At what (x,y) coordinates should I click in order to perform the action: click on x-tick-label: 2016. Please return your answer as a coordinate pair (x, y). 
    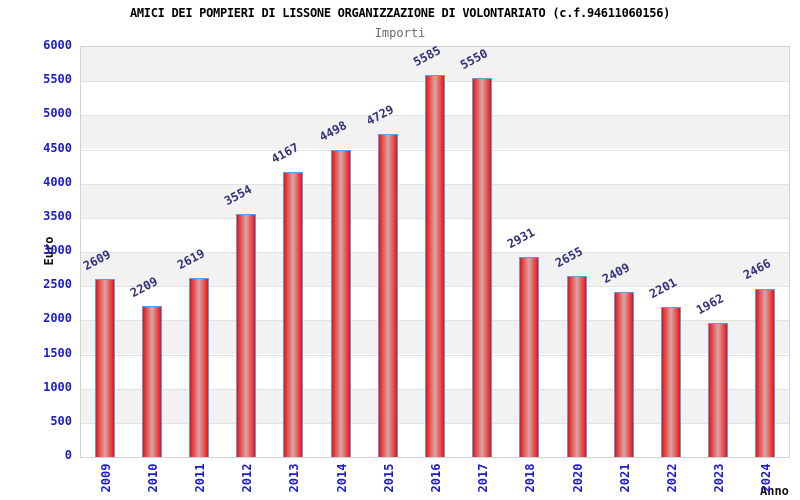
    Looking at the image, I should click on (436, 478).